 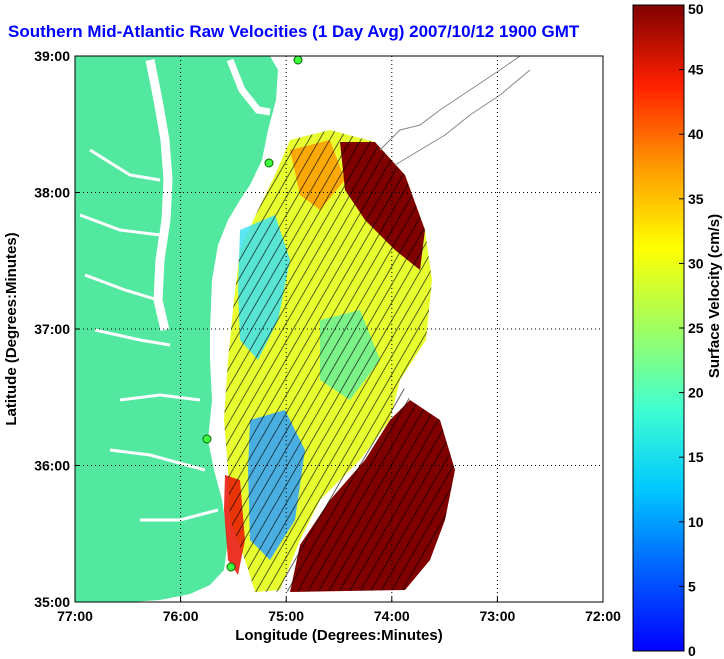 I want to click on y-axis: 39:00 38:00 37:00 36:00 35:00, so click(x=57, y=329).